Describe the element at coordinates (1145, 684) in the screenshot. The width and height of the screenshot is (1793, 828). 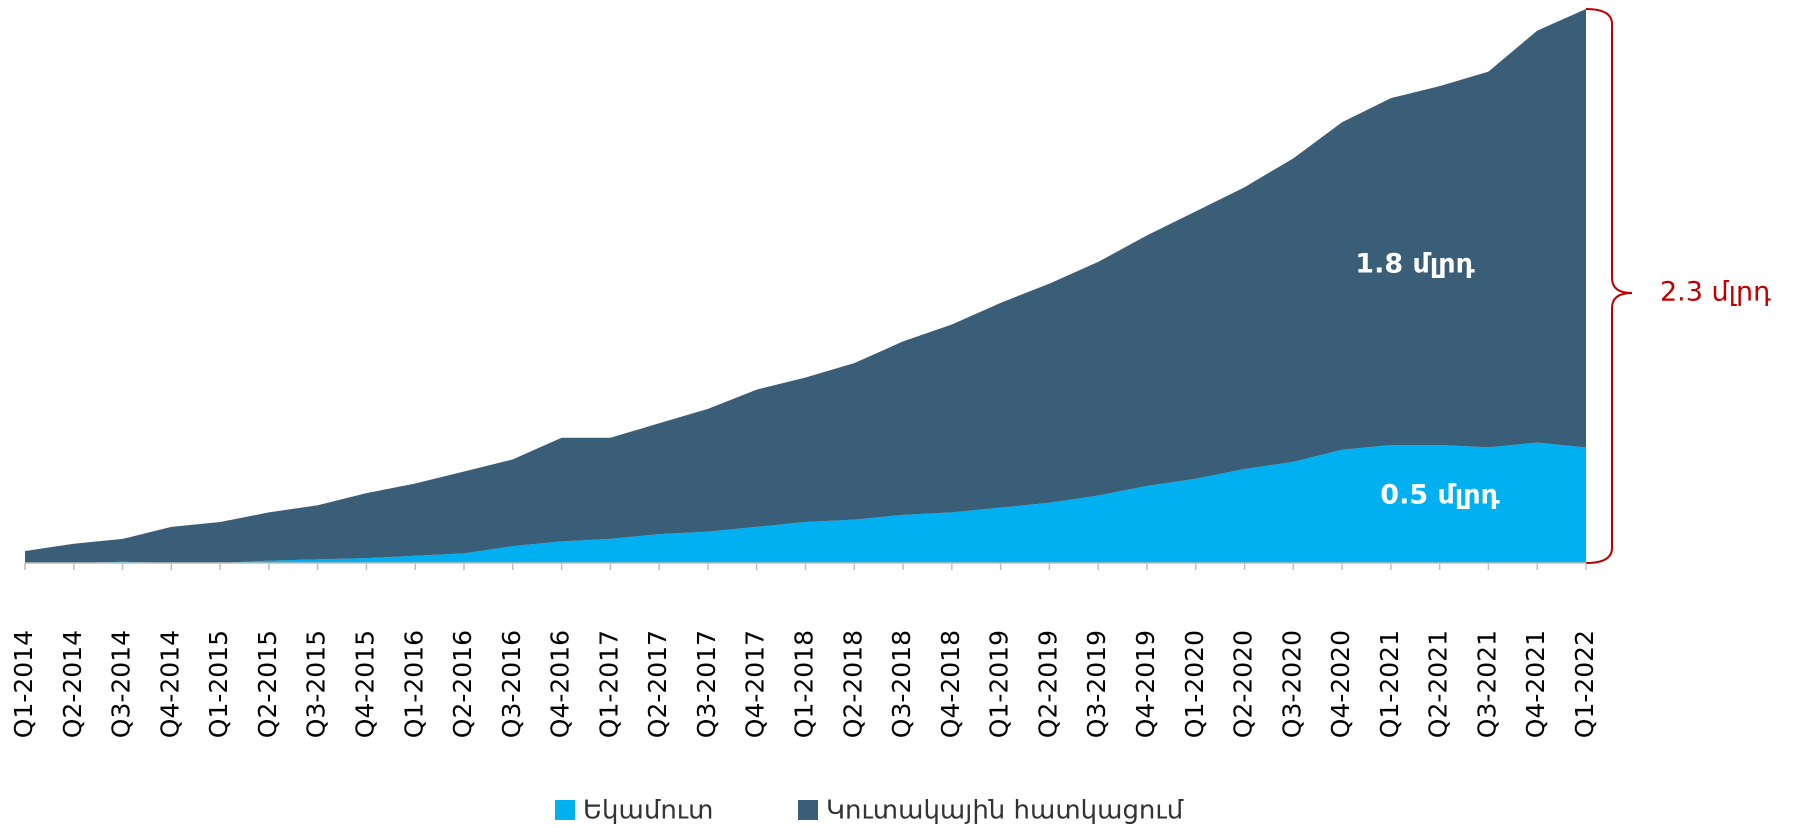
I see `x-tick-label: Q4-2019` at that location.